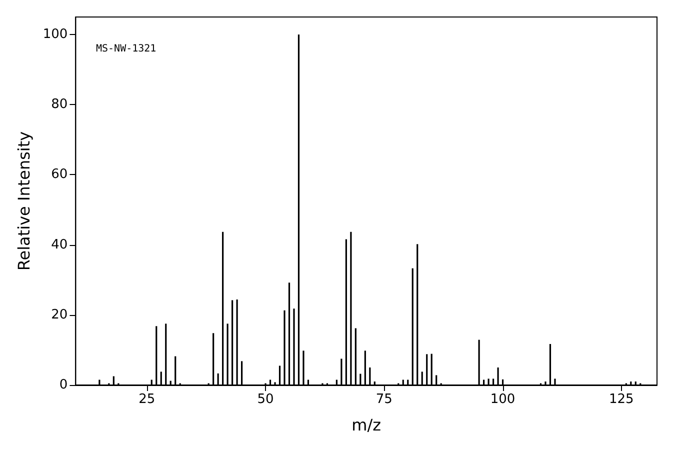 The width and height of the screenshot is (676, 455). Describe the element at coordinates (59, 104) in the screenshot. I see `y-tick-label: 80` at that location.